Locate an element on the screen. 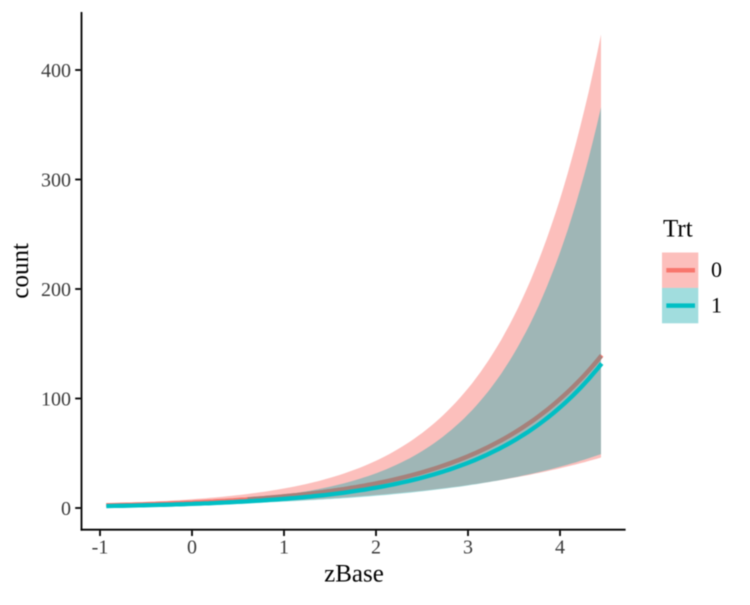 The height and width of the screenshot is (605, 750). svg-text: count is located at coordinates (20, 271).